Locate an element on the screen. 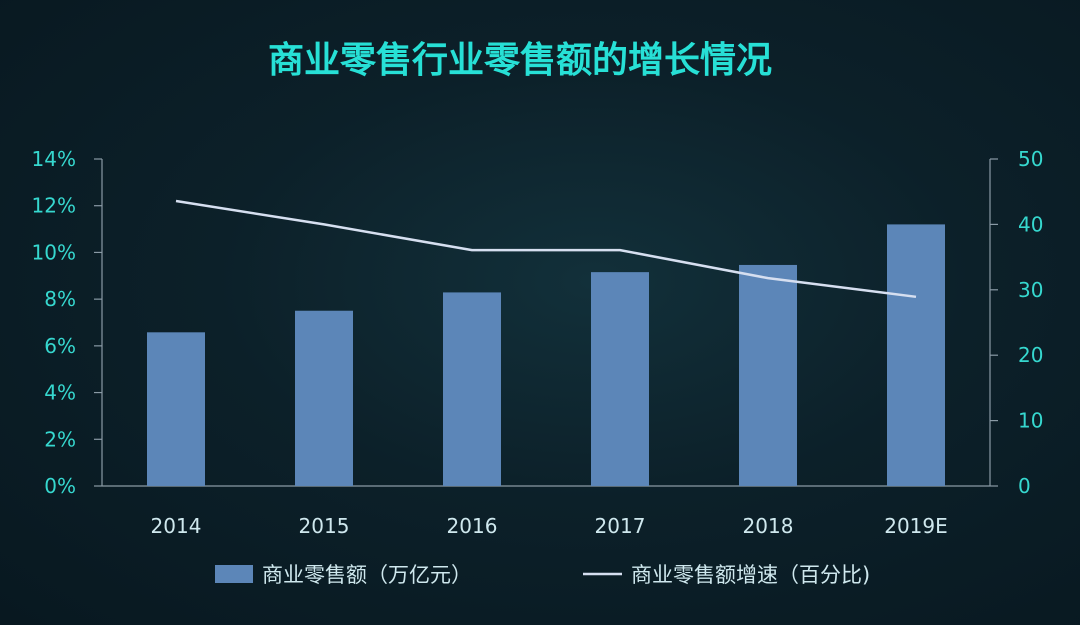 The width and height of the screenshot is (1080, 625). growth-line is located at coordinates (546, 249).